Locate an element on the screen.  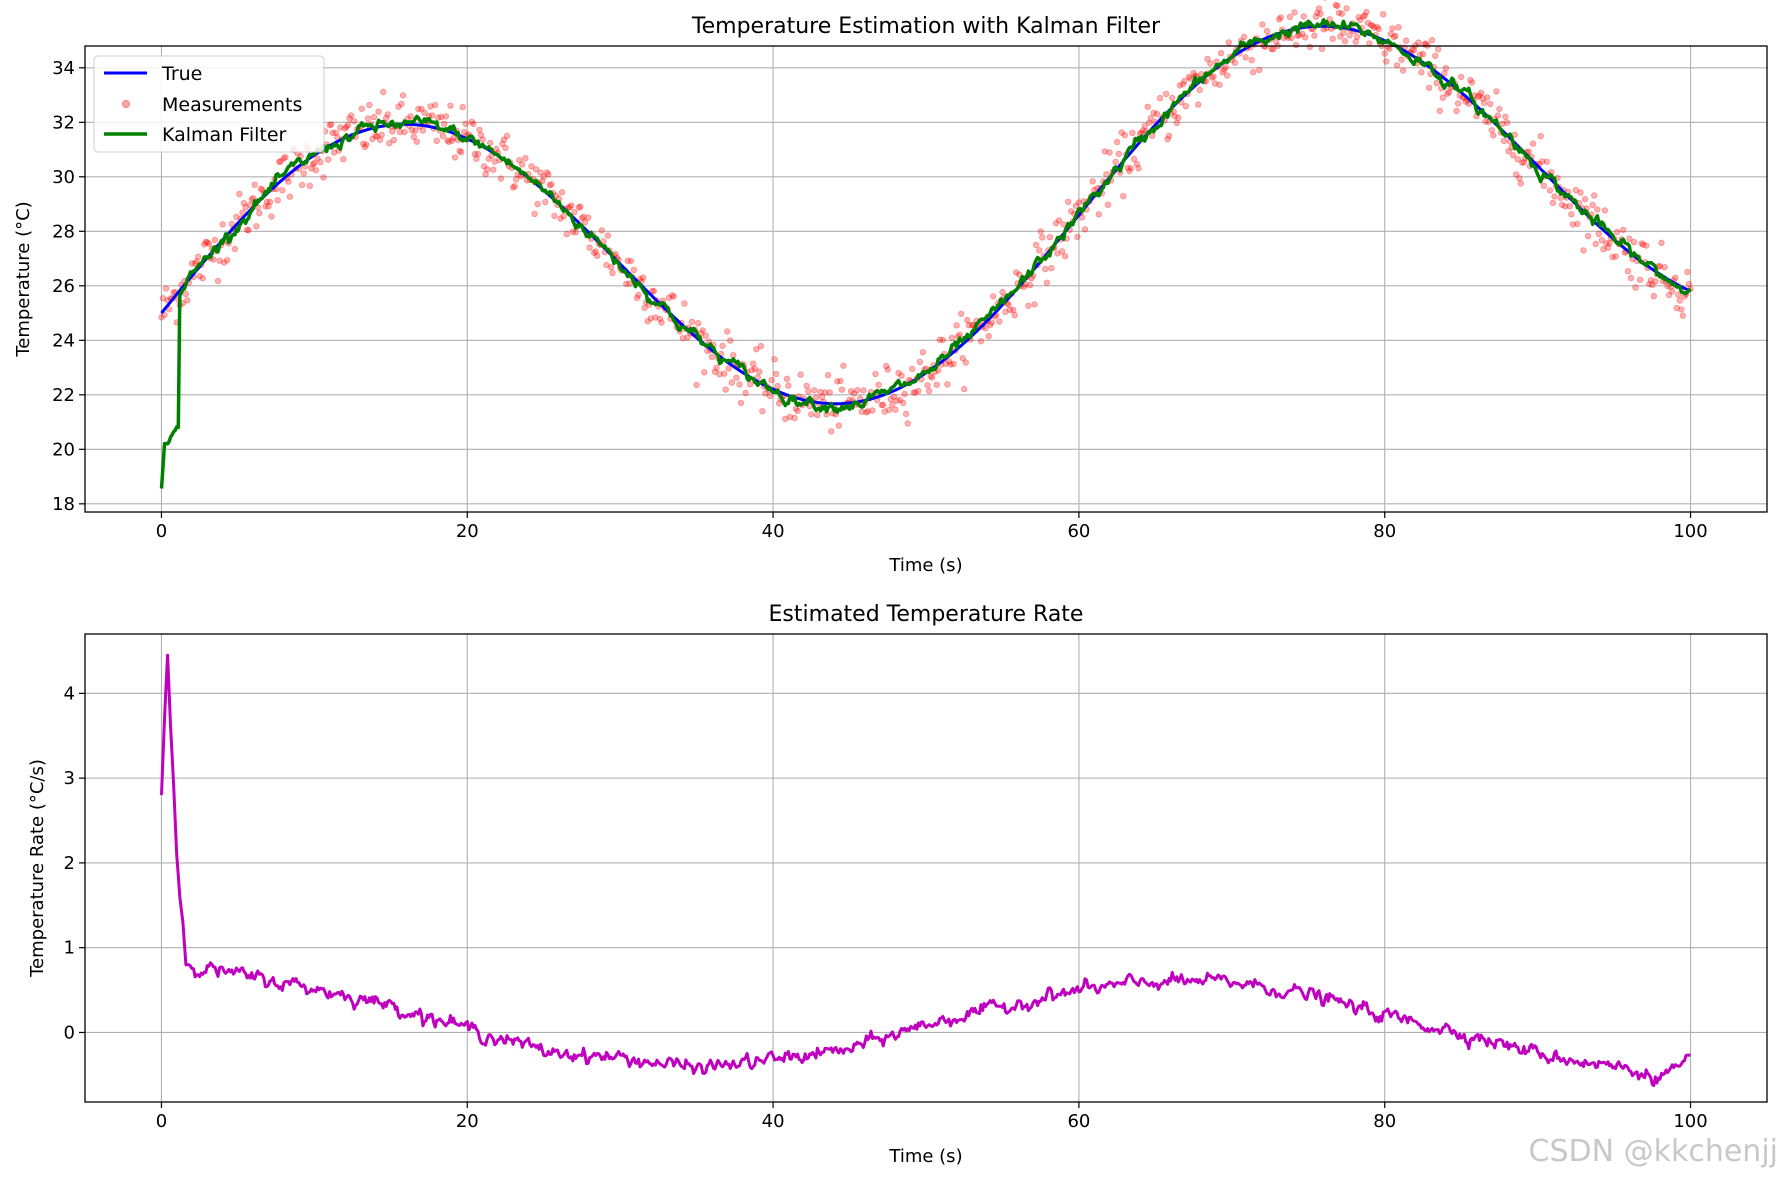
x-axis-label: Time (s) is located at coordinates (925, 565).